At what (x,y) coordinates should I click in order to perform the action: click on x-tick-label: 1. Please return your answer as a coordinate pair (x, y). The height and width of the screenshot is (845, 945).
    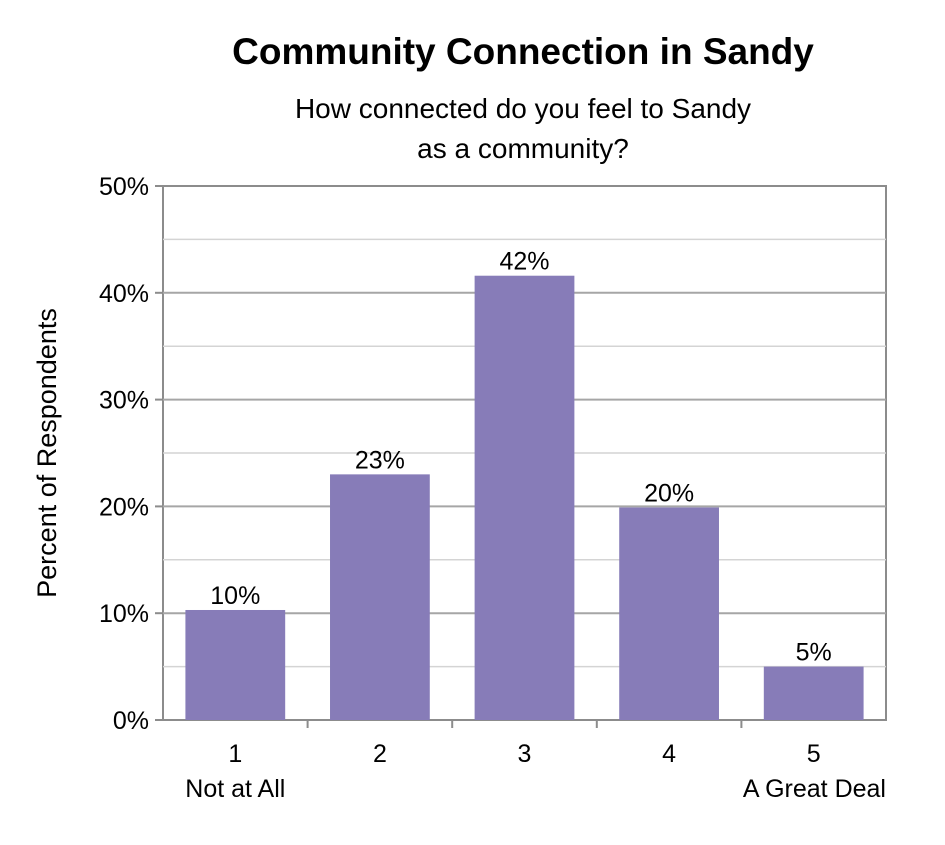
    Looking at the image, I should click on (235, 754).